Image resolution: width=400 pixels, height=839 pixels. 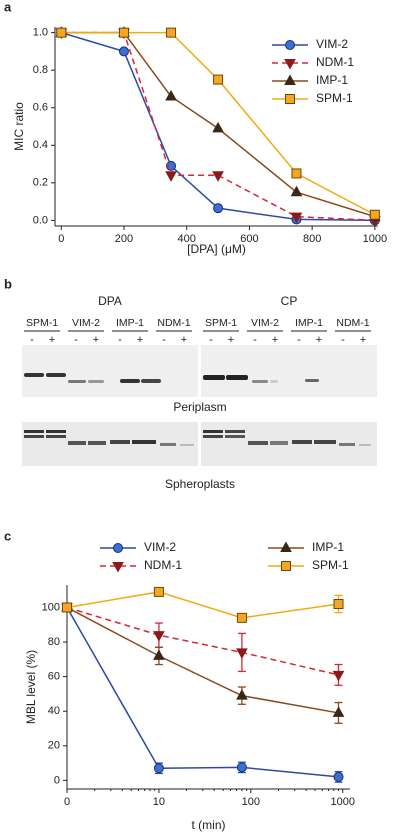 What do you see at coordinates (8, 7) in the screenshot?
I see `panel-letter: a` at bounding box center [8, 7].